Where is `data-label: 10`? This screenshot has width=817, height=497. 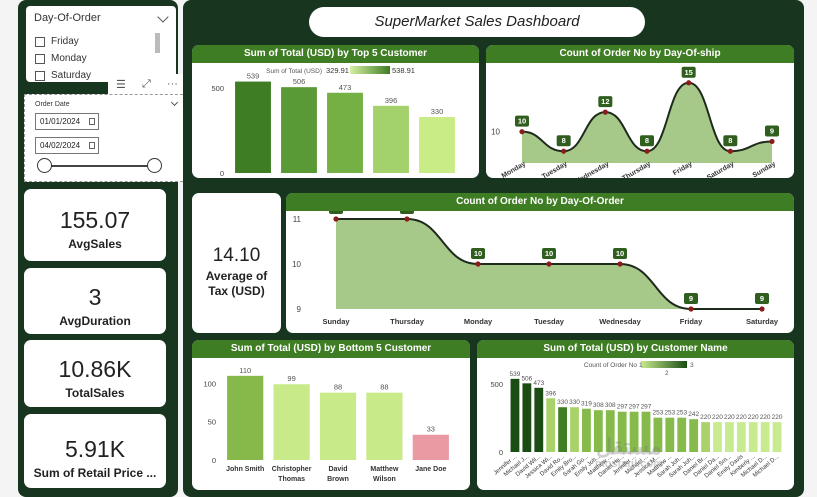 data-label: 10 is located at coordinates (620, 253).